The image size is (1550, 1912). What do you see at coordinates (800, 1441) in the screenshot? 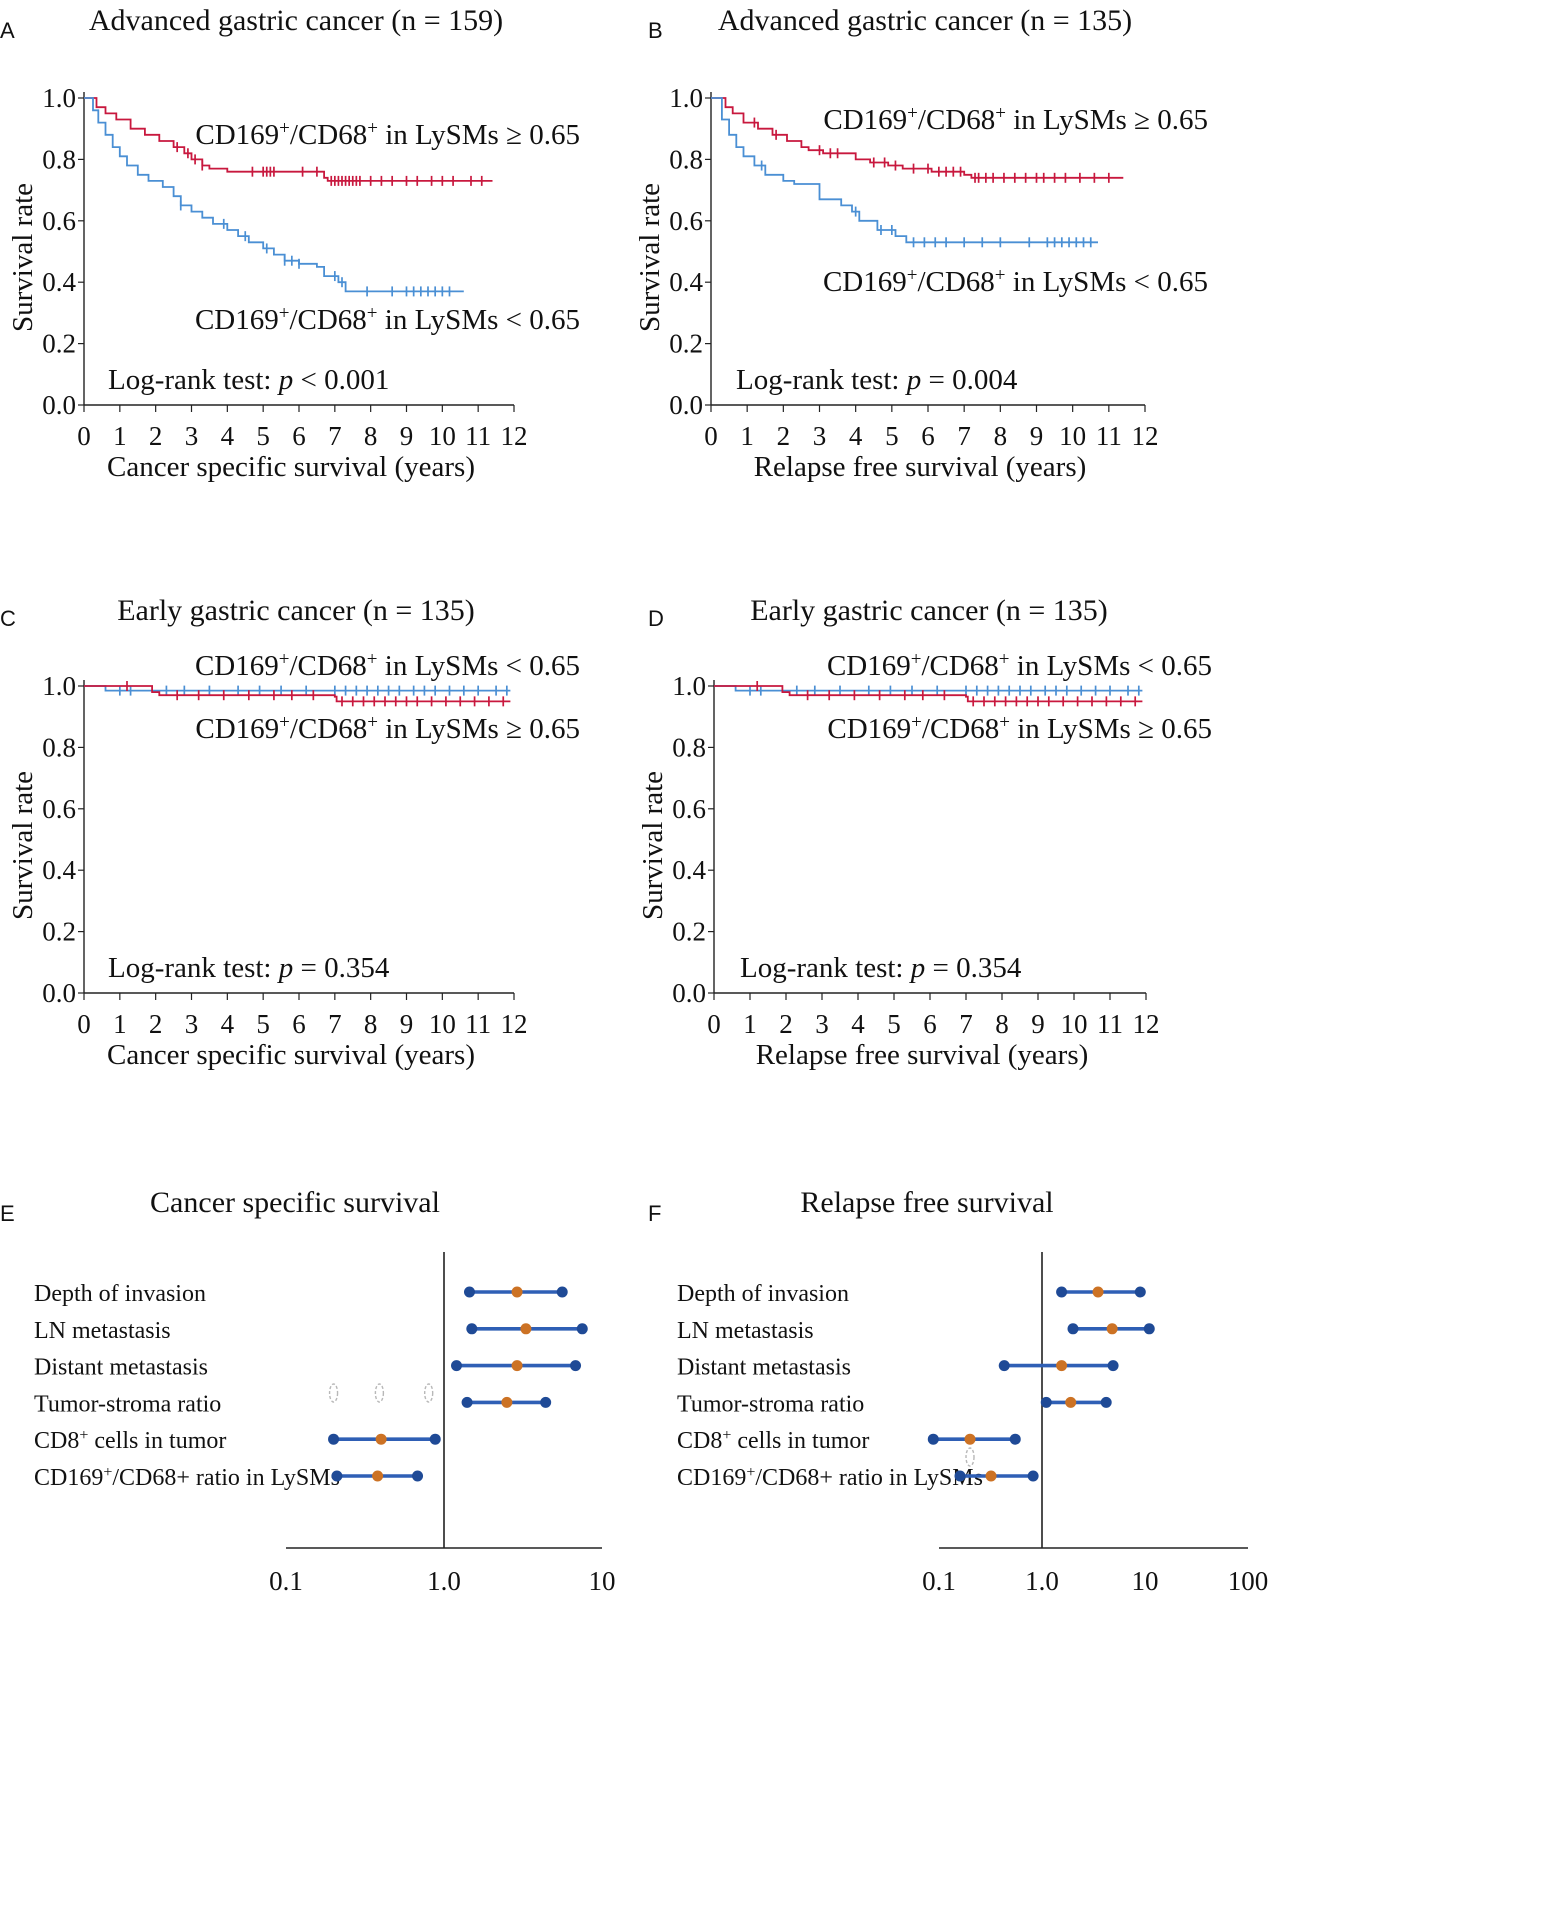
I see `row-label-part: cells in tumor` at bounding box center [800, 1441].